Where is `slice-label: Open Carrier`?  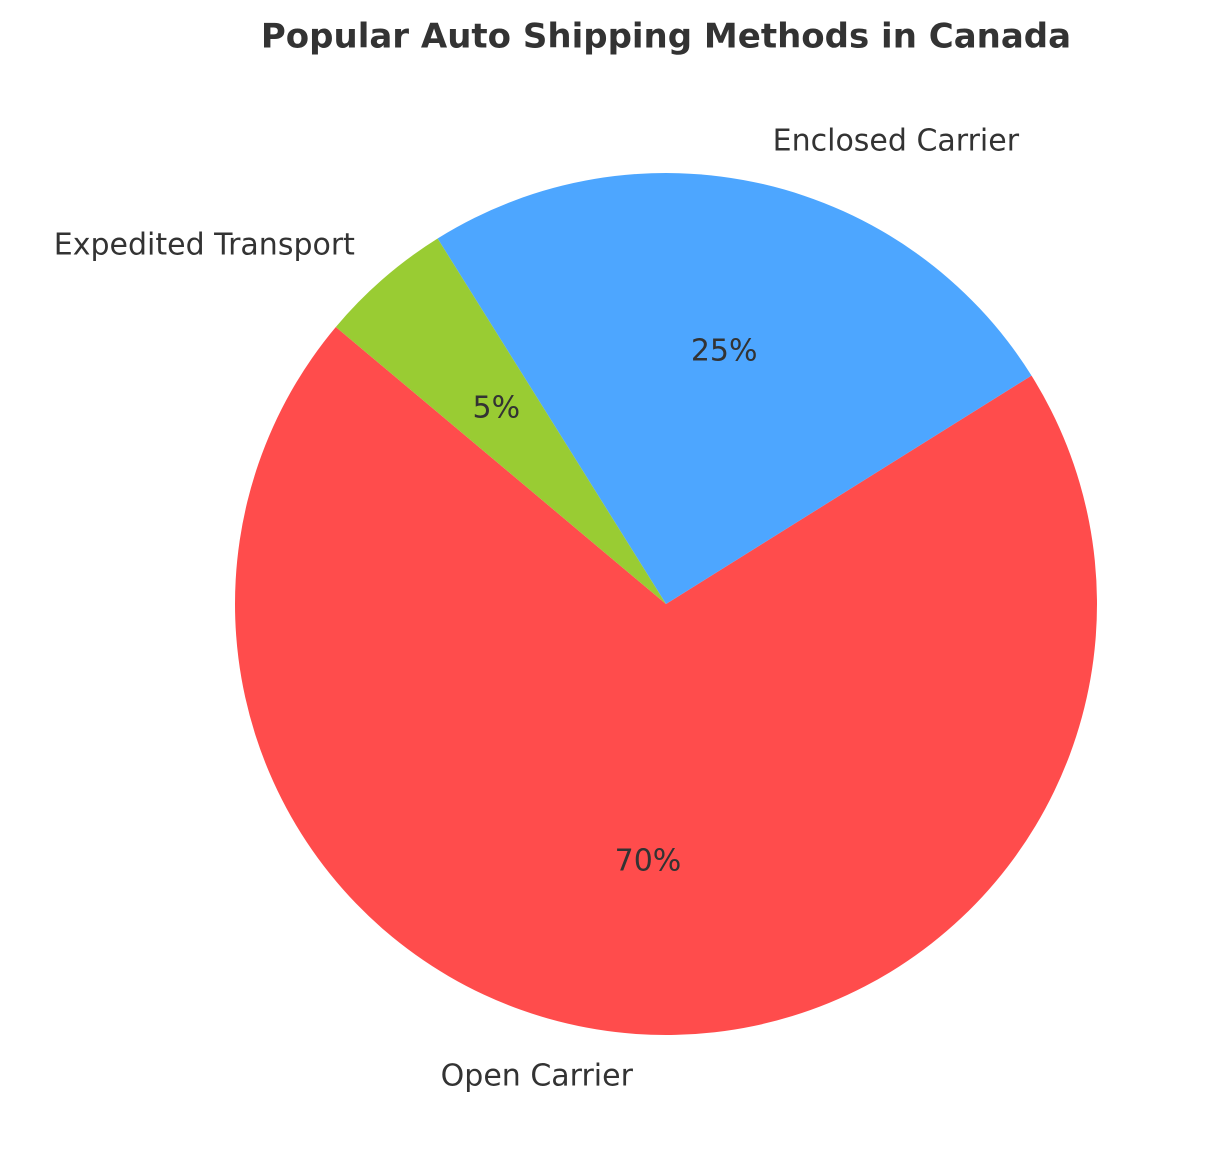 slice-label: Open Carrier is located at coordinates (537, 1075).